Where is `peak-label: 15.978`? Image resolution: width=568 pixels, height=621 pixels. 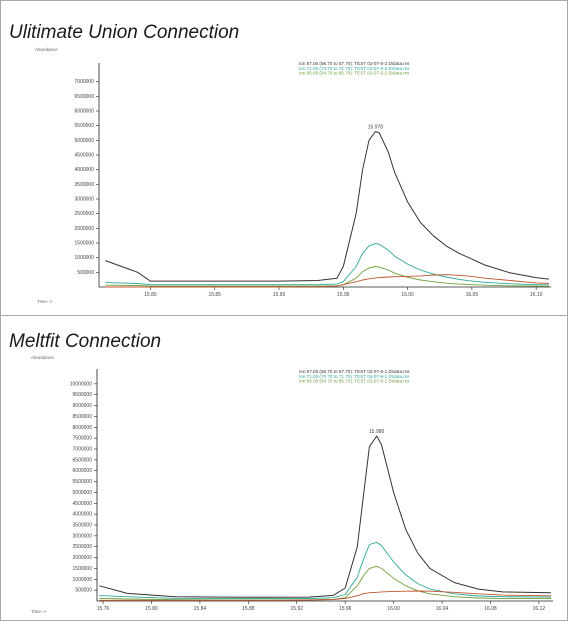
peak-label: 15.978 is located at coordinates (376, 128).